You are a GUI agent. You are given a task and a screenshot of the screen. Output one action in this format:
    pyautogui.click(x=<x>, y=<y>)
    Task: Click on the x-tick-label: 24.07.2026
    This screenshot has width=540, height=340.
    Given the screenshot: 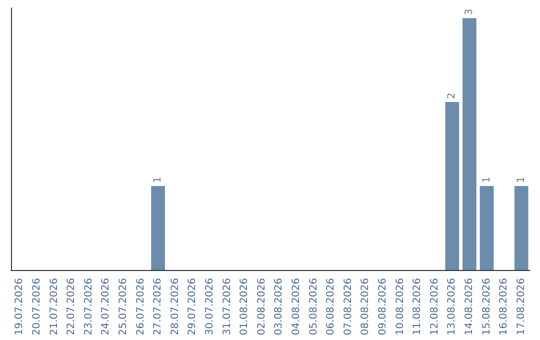 What is the action you would take?
    pyautogui.click(x=106, y=307)
    